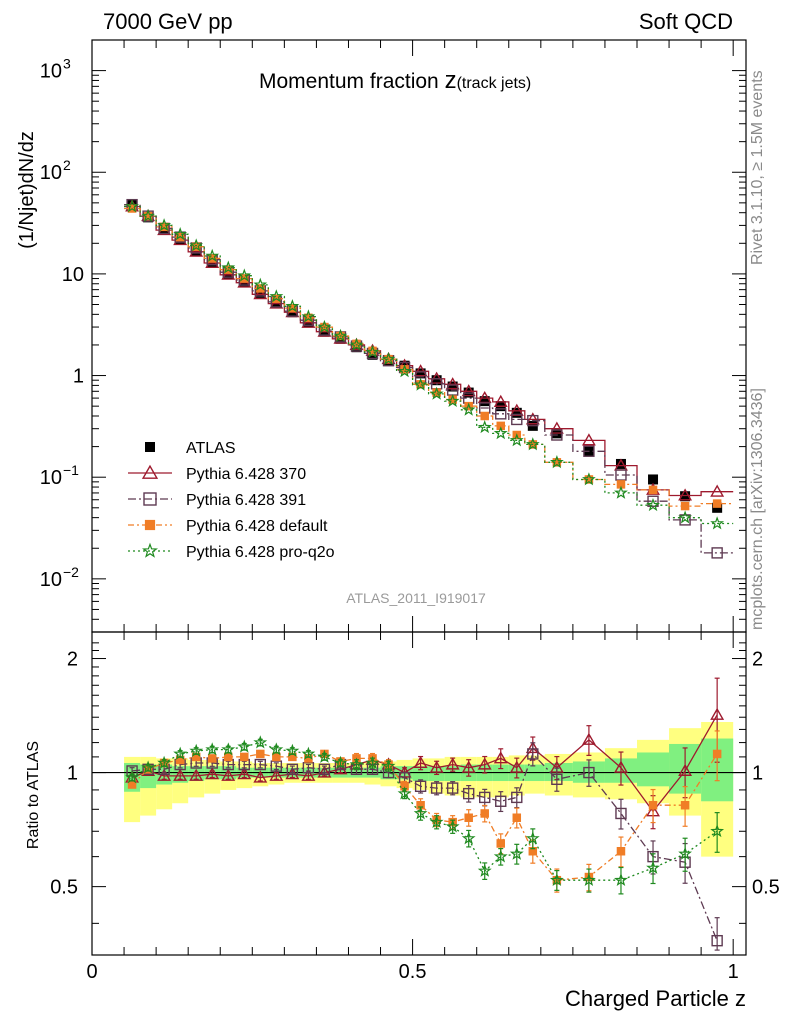  Describe the element at coordinates (217, 473) in the screenshot. I see `legend-entry: Pythia 6.428 370` at that location.